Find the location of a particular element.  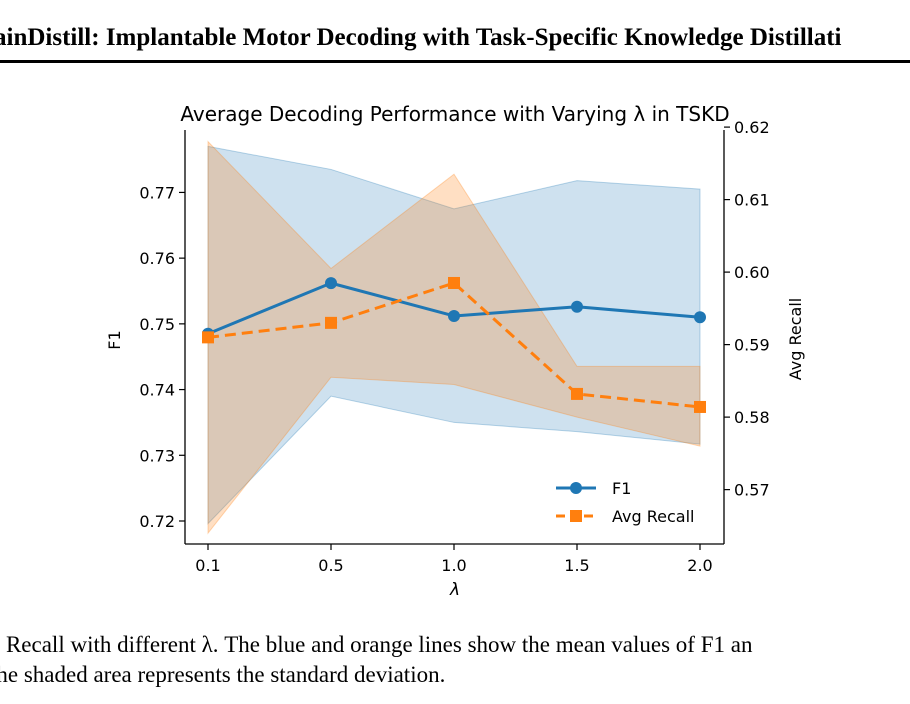

y2-tick-label-5: 0.62 is located at coordinates (752, 127).